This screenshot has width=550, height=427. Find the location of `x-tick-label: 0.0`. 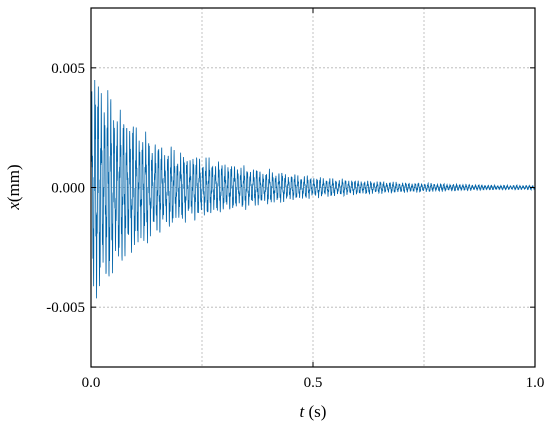

x-tick-label: 0.0 is located at coordinates (91, 383).